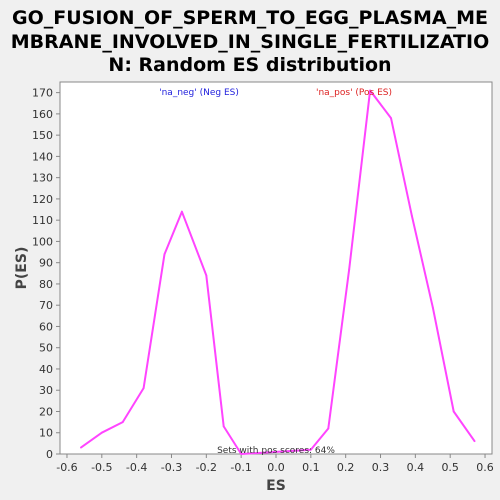  I want to click on x-tick-label: -0.3, so click(171, 467).